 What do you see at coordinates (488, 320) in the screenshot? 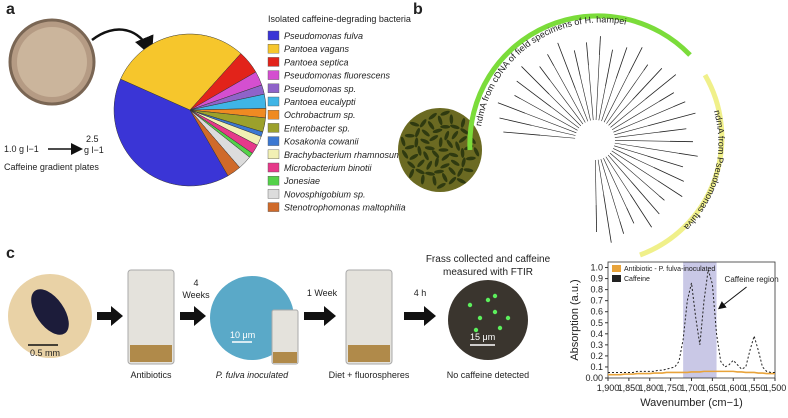
I see `frass-image` at bounding box center [488, 320].